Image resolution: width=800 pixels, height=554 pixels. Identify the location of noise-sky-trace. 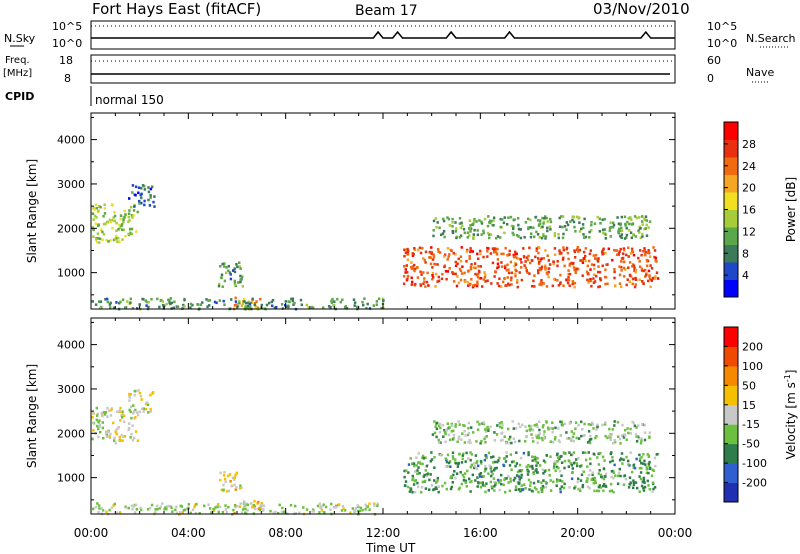
(383, 34).